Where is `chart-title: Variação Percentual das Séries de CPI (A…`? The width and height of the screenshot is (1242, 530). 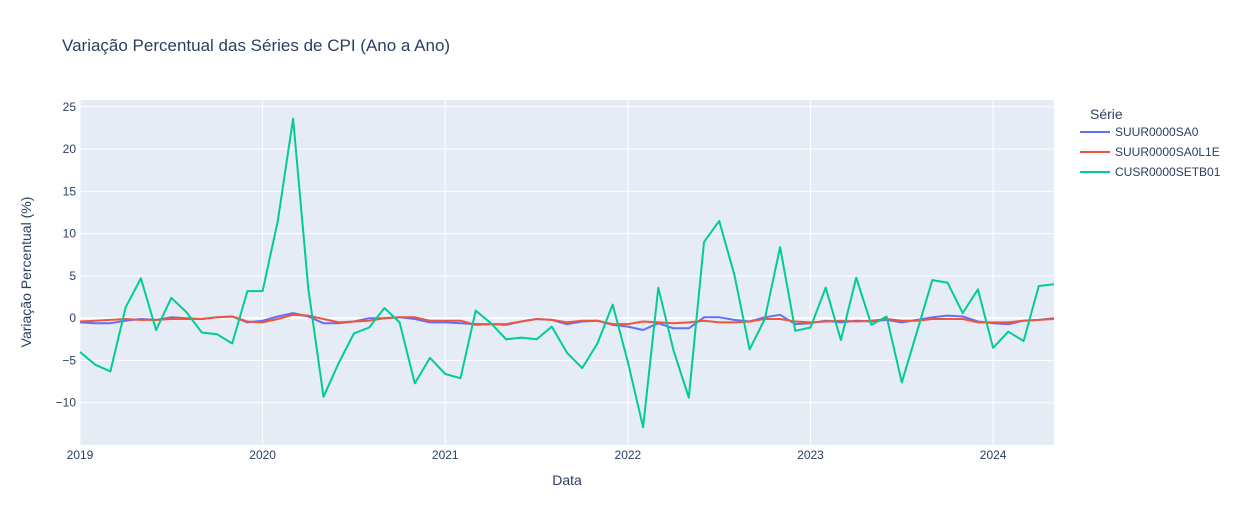
chart-title: Variação Percentual das Séries de CPI (A… is located at coordinates (256, 45).